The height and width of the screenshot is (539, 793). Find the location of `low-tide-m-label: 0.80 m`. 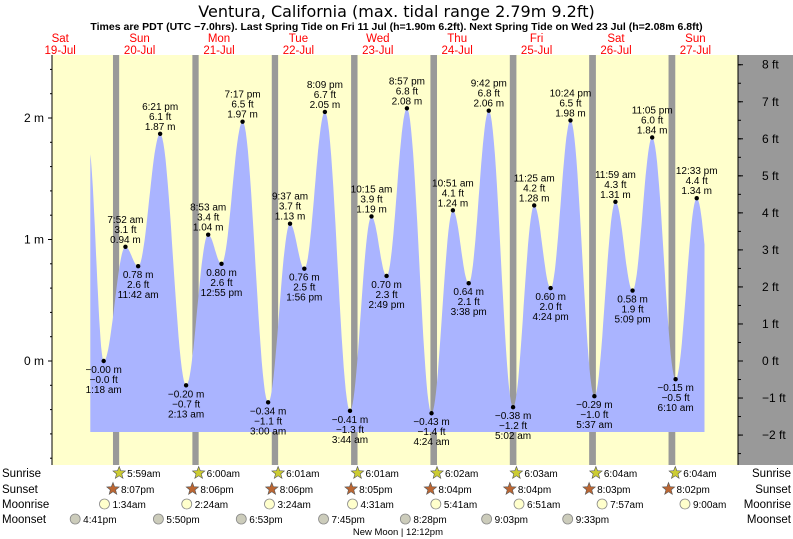

low-tide-m-label: 0.80 m is located at coordinates (221, 273).